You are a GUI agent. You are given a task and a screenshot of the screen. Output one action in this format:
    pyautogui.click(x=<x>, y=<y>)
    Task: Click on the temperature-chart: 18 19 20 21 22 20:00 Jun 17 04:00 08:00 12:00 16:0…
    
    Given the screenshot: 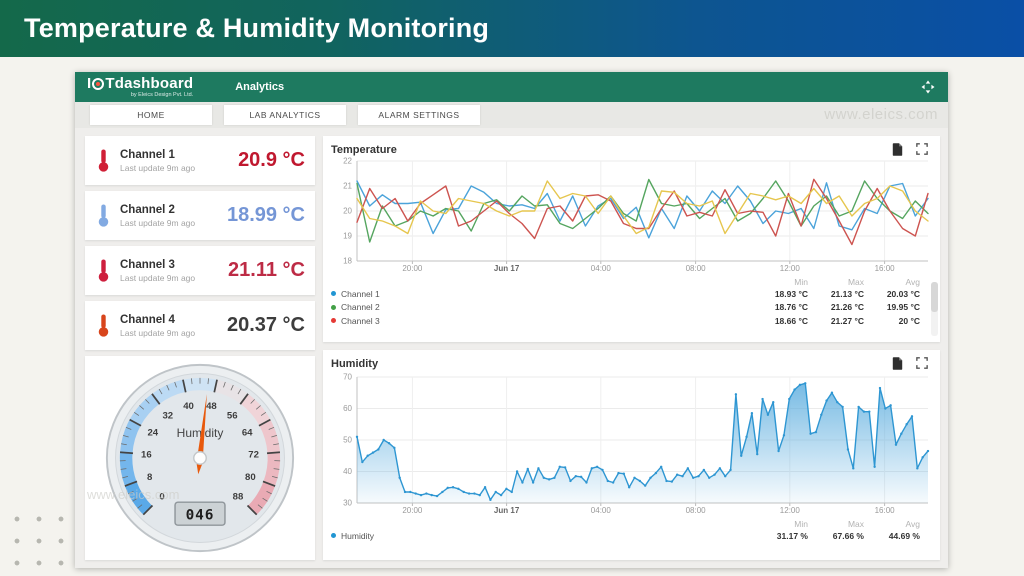 What is the action you would take?
    pyautogui.click(x=636, y=215)
    